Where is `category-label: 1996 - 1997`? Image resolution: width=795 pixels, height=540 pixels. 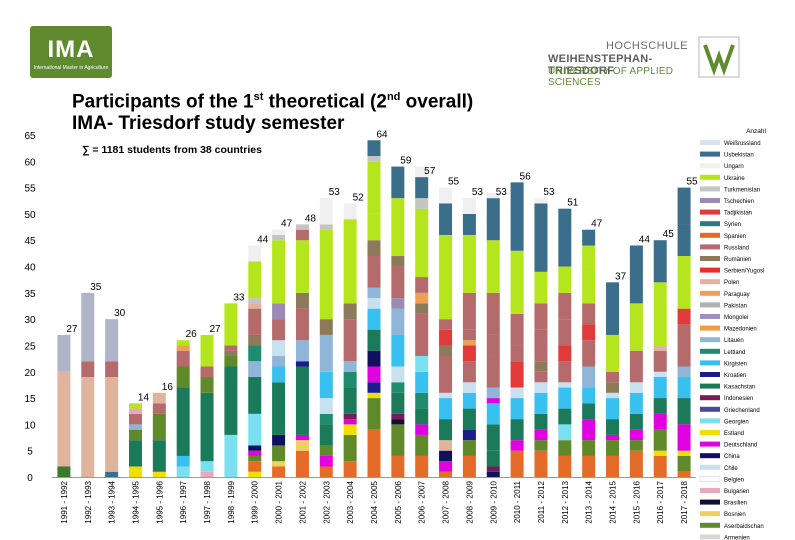 category-label: 1996 - 1997 is located at coordinates (183, 501).